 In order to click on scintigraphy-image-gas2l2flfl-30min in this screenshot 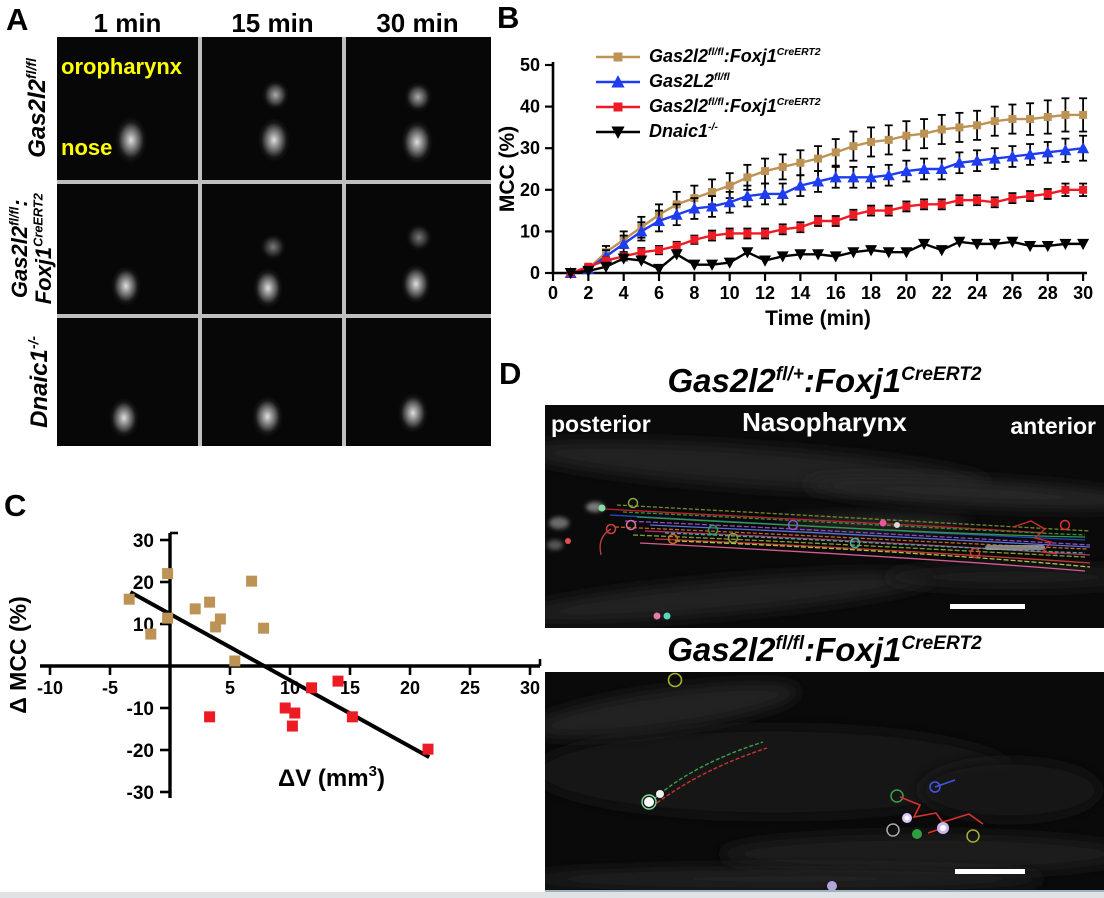, I will do `click(418, 108)`.